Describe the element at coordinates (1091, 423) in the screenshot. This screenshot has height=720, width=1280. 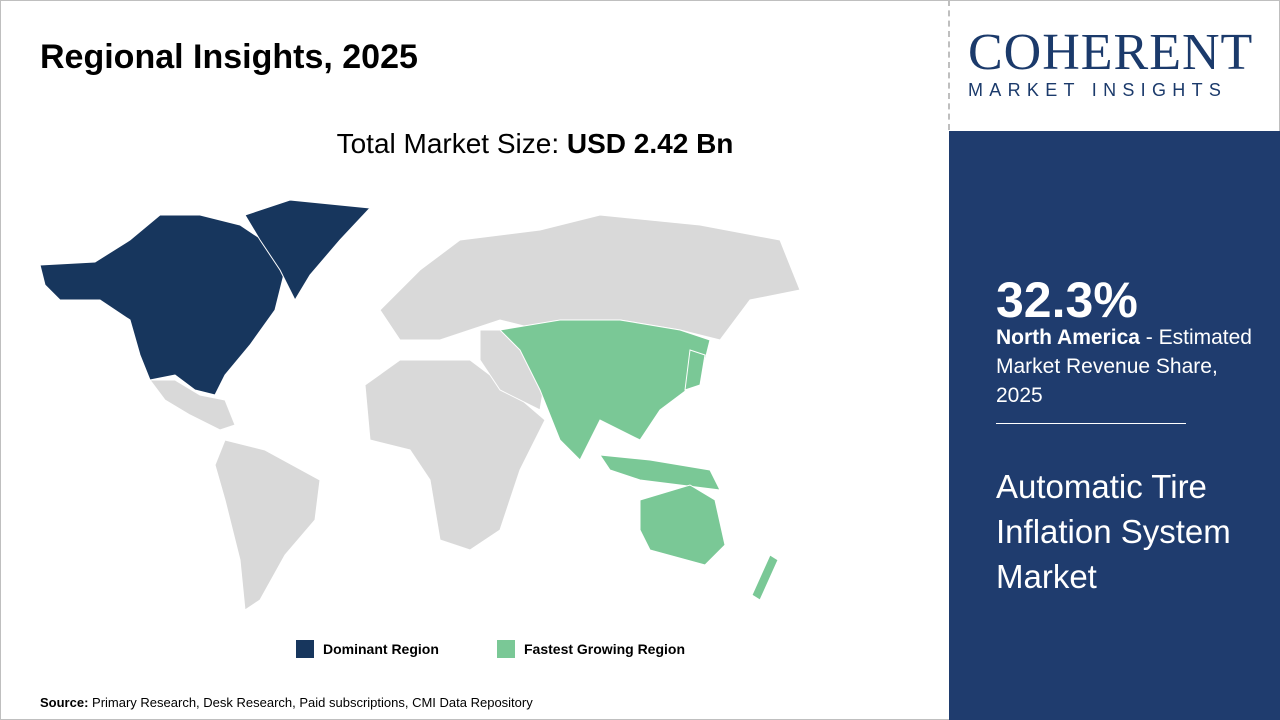
I see `panel-divider` at that location.